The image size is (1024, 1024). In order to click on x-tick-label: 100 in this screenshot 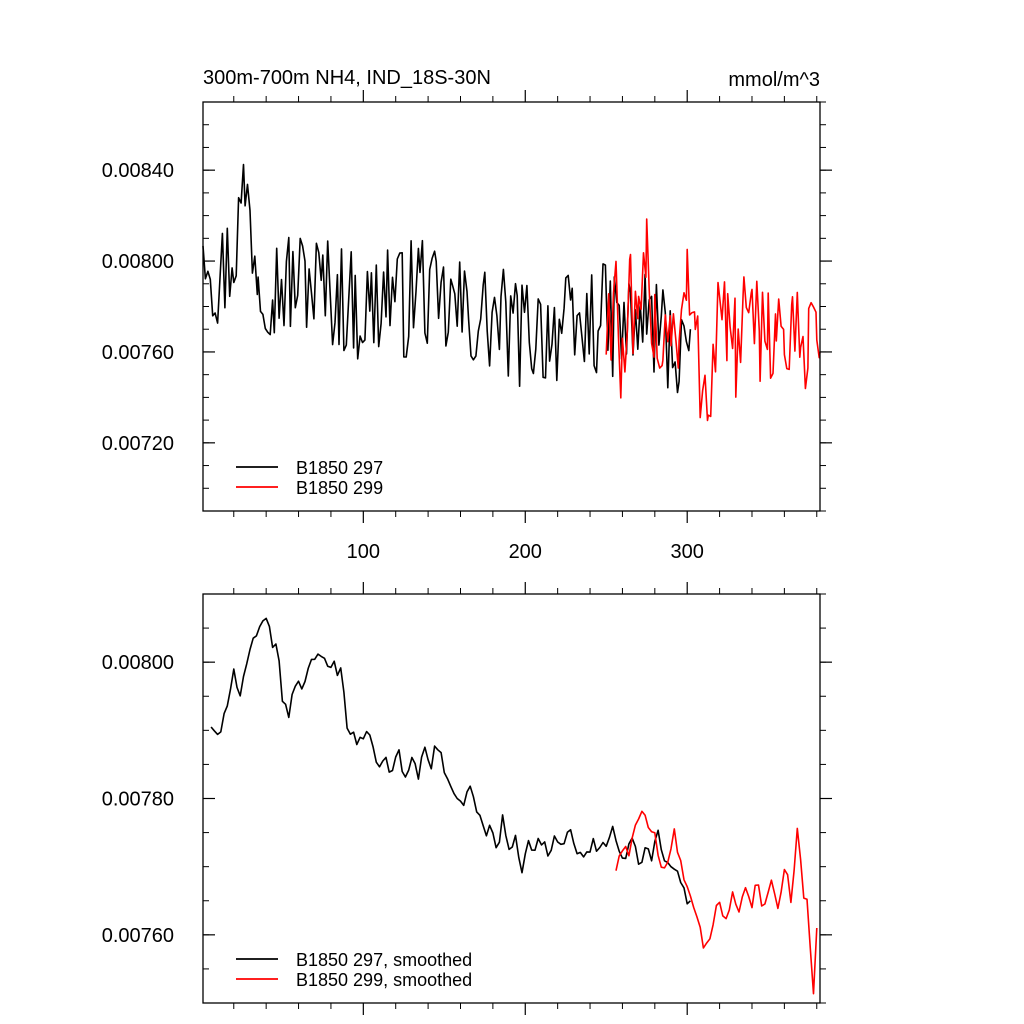, I will do `click(363, 552)`.